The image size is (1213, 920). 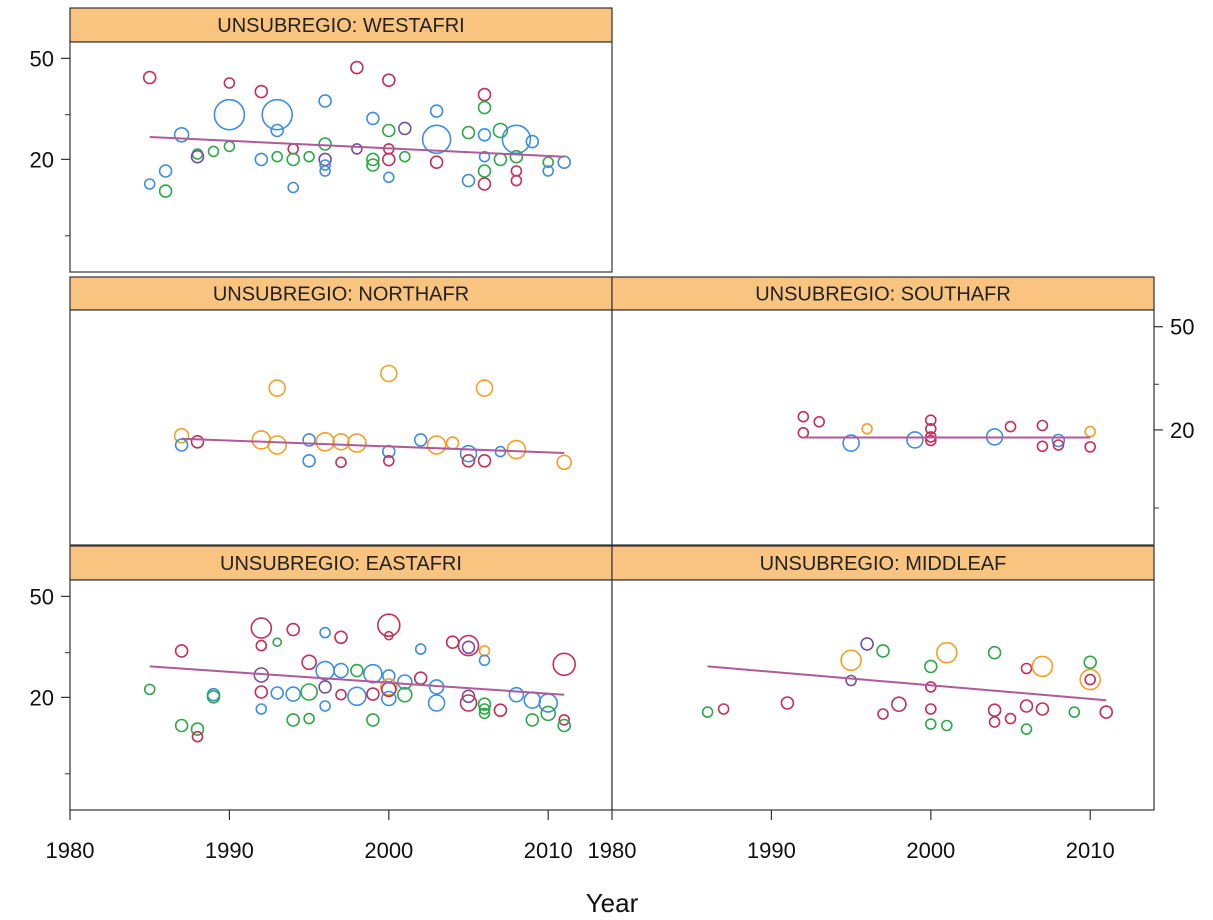 What do you see at coordinates (907, 683) in the screenshot?
I see `trend-line-middleaf` at bounding box center [907, 683].